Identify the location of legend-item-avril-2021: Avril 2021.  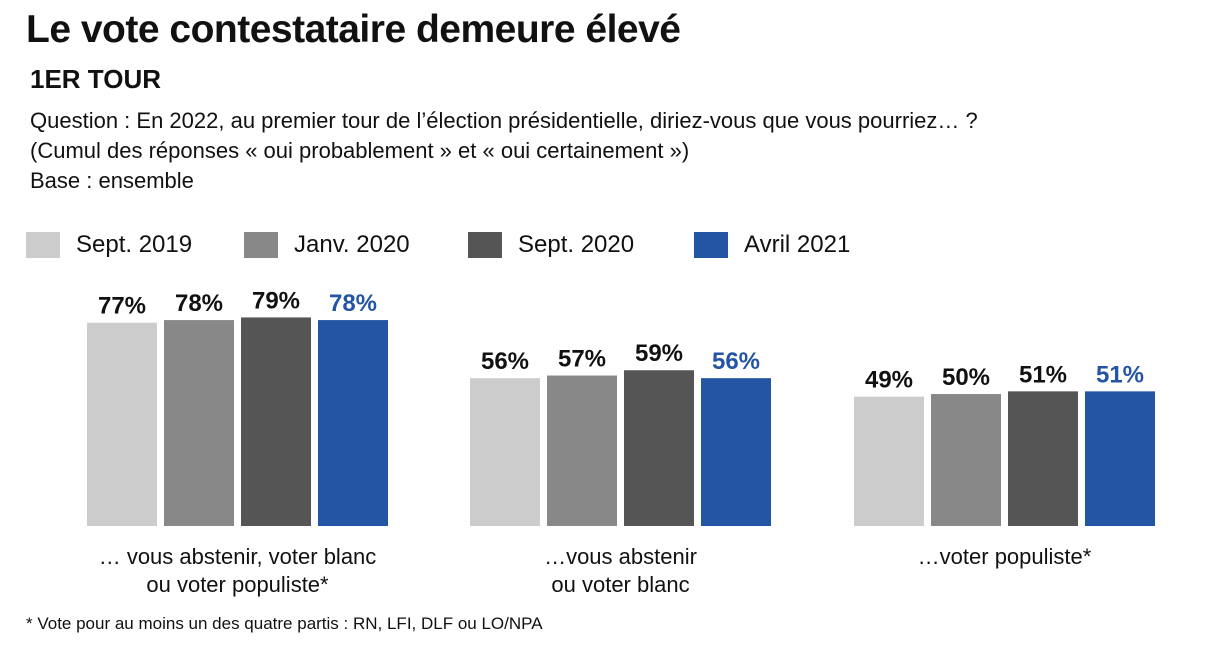
(772, 245).